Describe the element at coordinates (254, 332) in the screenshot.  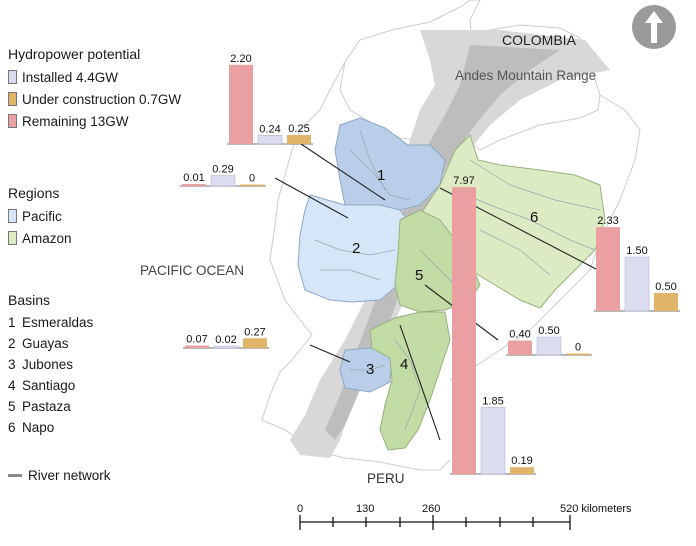
I see `bar-label-under-construction-basin-3: 0.27` at that location.